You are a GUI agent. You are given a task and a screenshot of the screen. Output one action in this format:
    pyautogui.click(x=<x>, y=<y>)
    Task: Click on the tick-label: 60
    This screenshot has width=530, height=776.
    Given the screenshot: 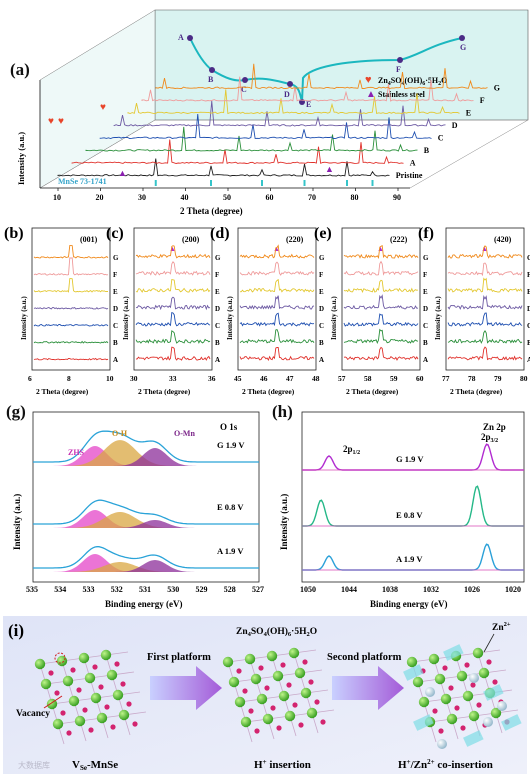 What is the action you would take?
    pyautogui.click(x=420, y=378)
    